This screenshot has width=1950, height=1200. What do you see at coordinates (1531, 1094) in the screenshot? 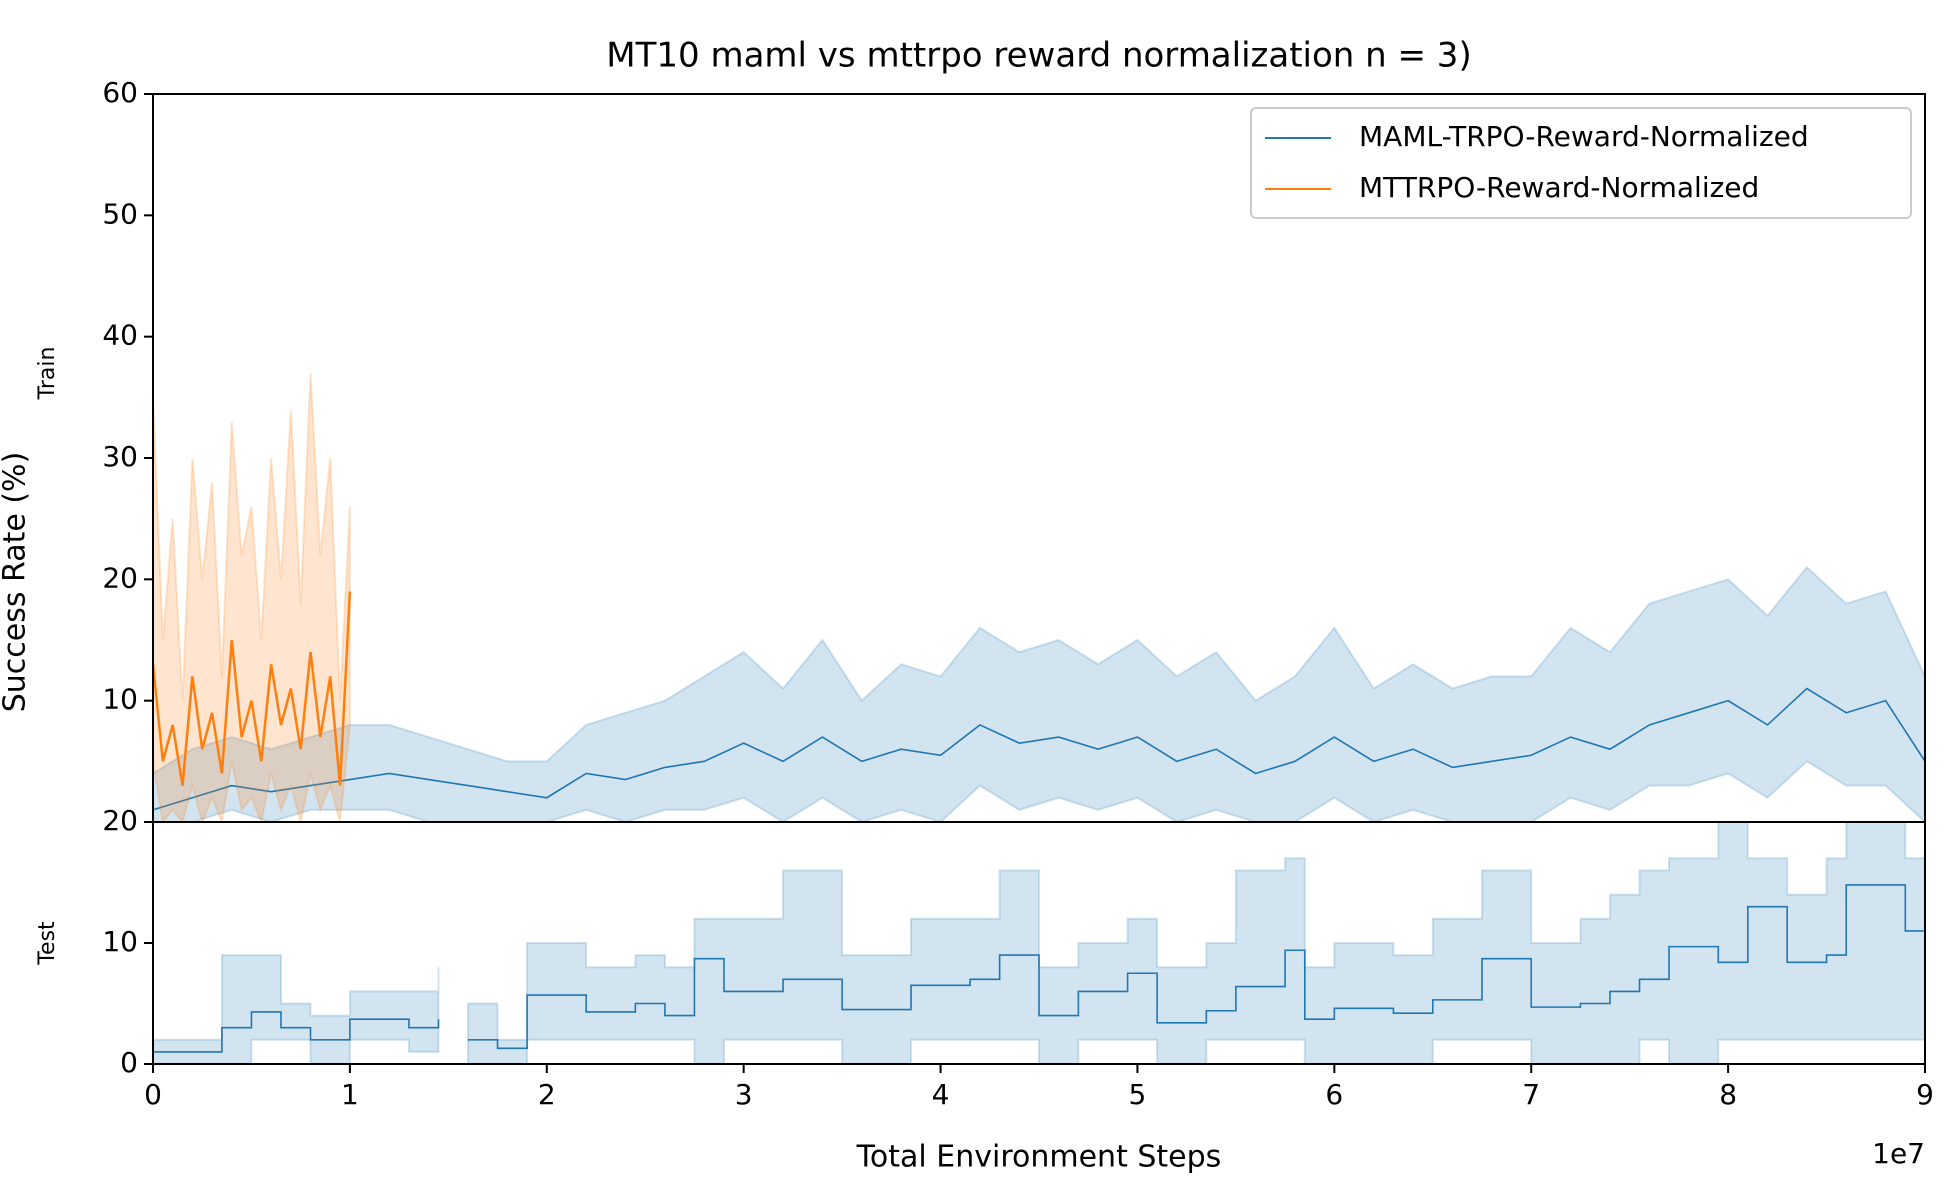
I see `x-tick-label: 7` at bounding box center [1531, 1094].